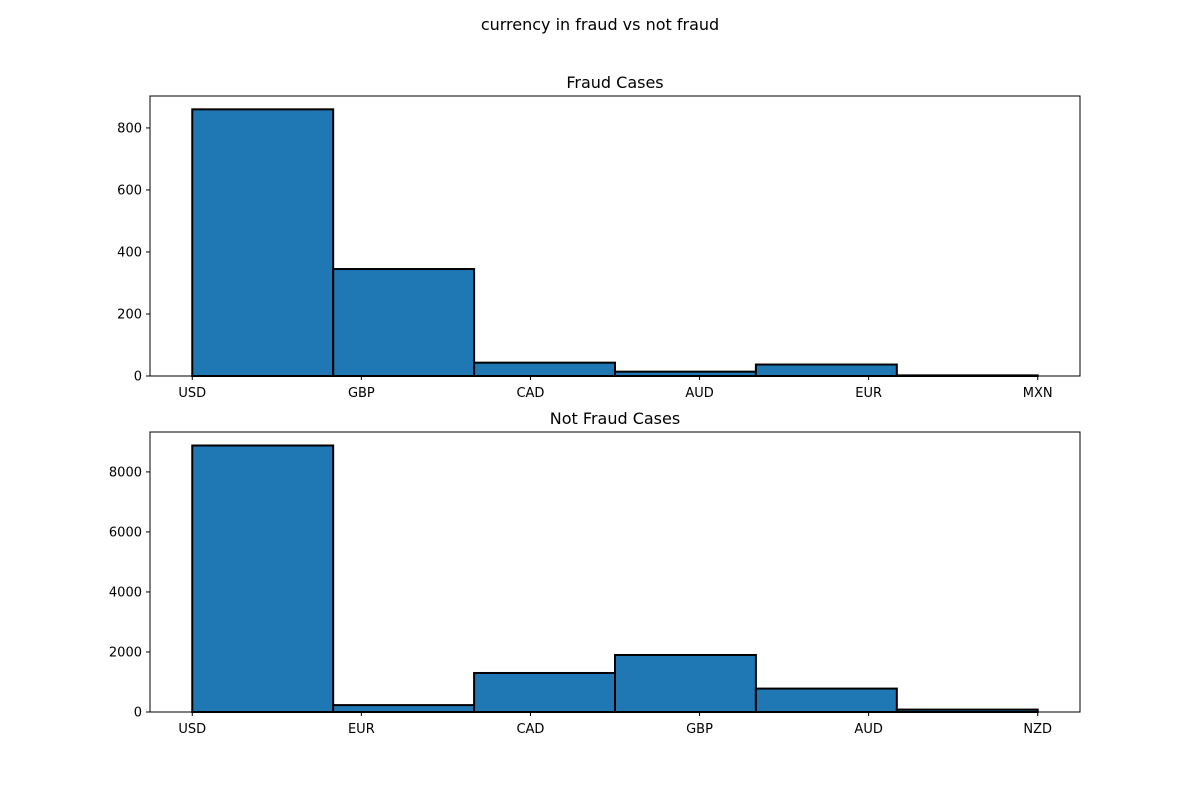 The width and height of the screenshot is (1200, 804). Describe the element at coordinates (699, 393) in the screenshot. I see `fraud-cases-xtick-label-aud: AUD` at that location.